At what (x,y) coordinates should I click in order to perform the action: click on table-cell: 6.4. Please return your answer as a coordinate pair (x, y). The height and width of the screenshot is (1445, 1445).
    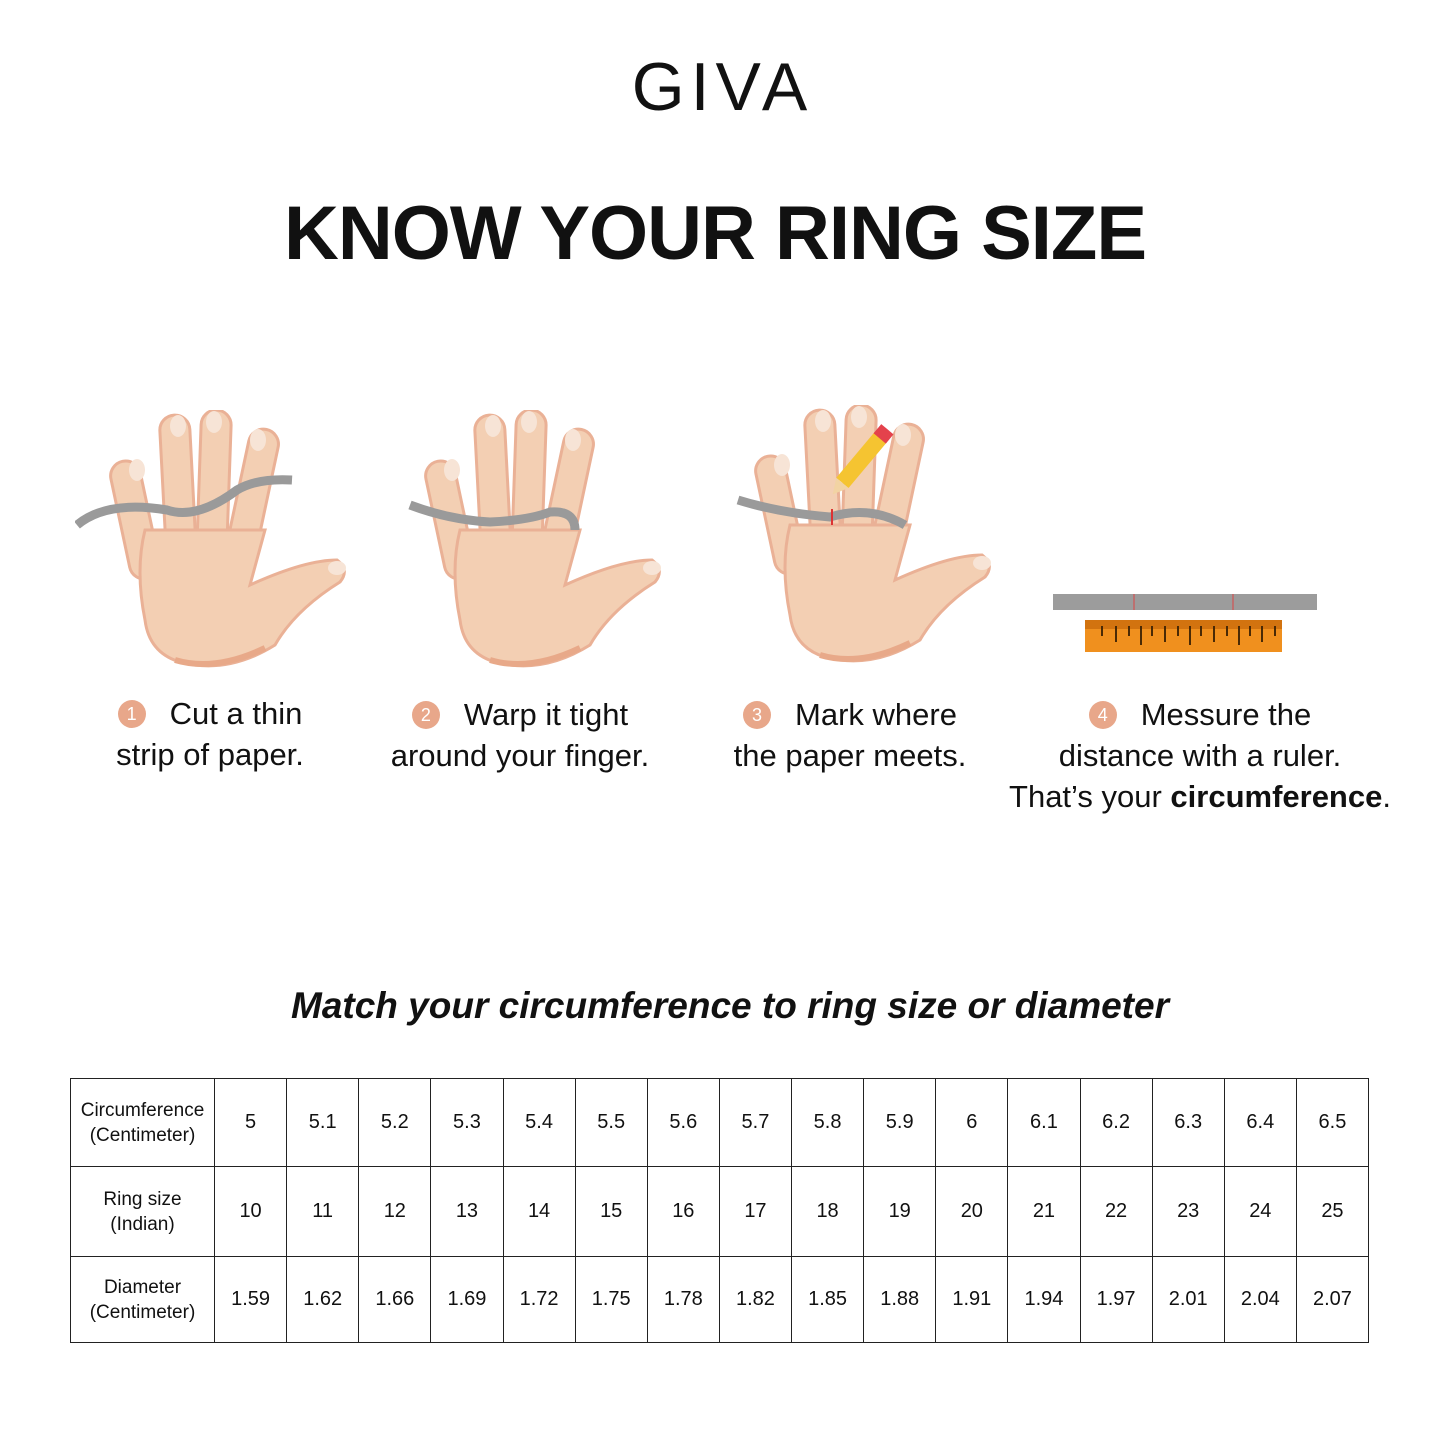
    Looking at the image, I should click on (1260, 1122).